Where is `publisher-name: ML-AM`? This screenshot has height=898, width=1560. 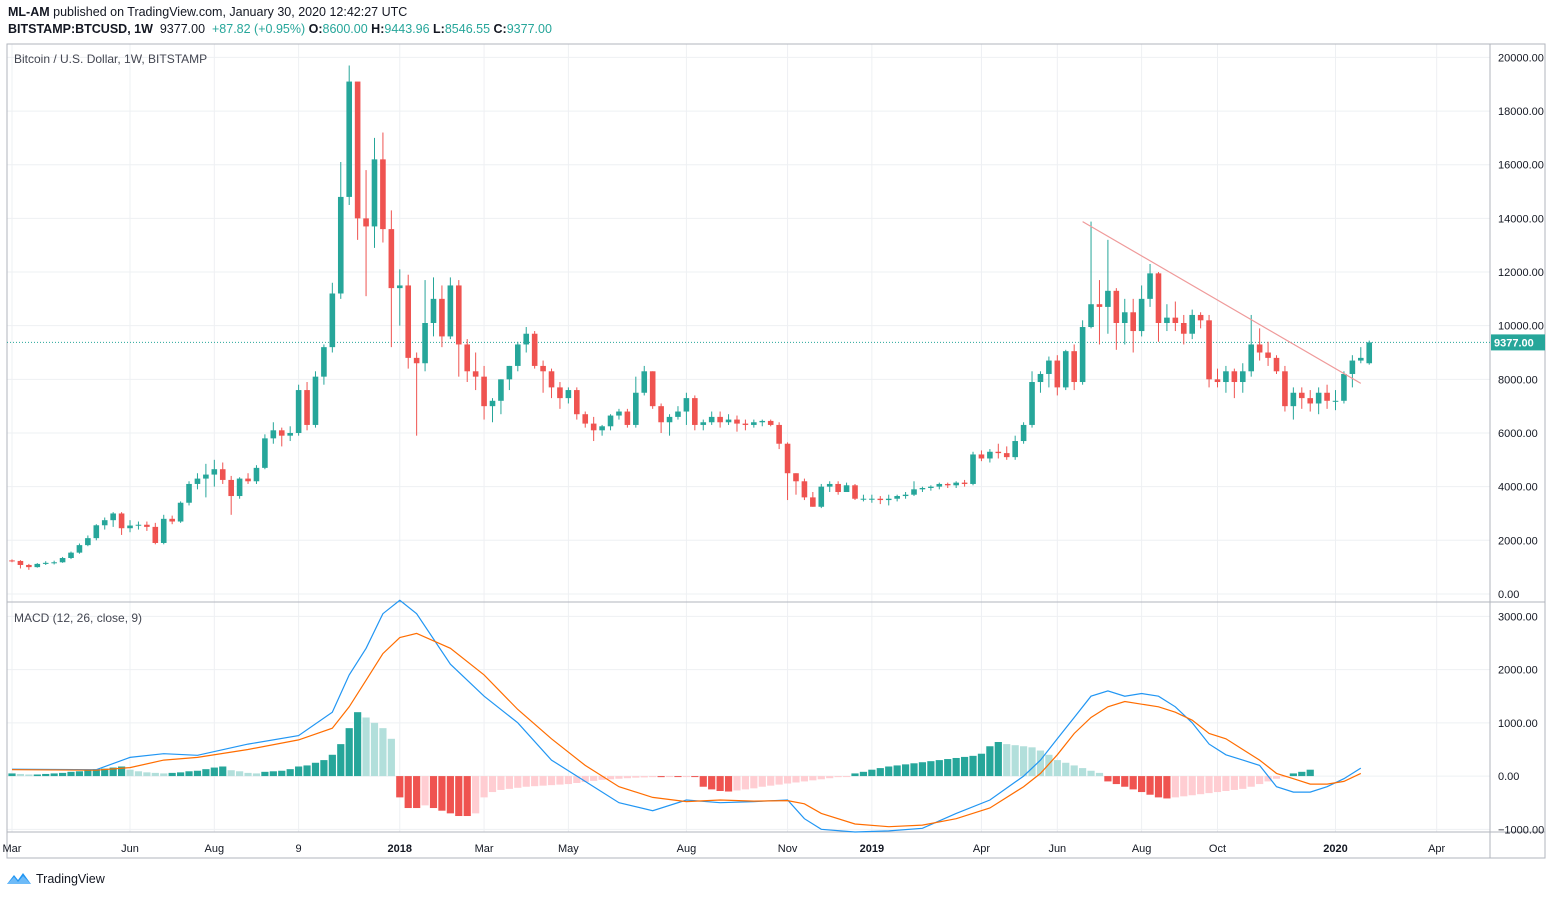
publisher-name: ML-AM is located at coordinates (29, 12).